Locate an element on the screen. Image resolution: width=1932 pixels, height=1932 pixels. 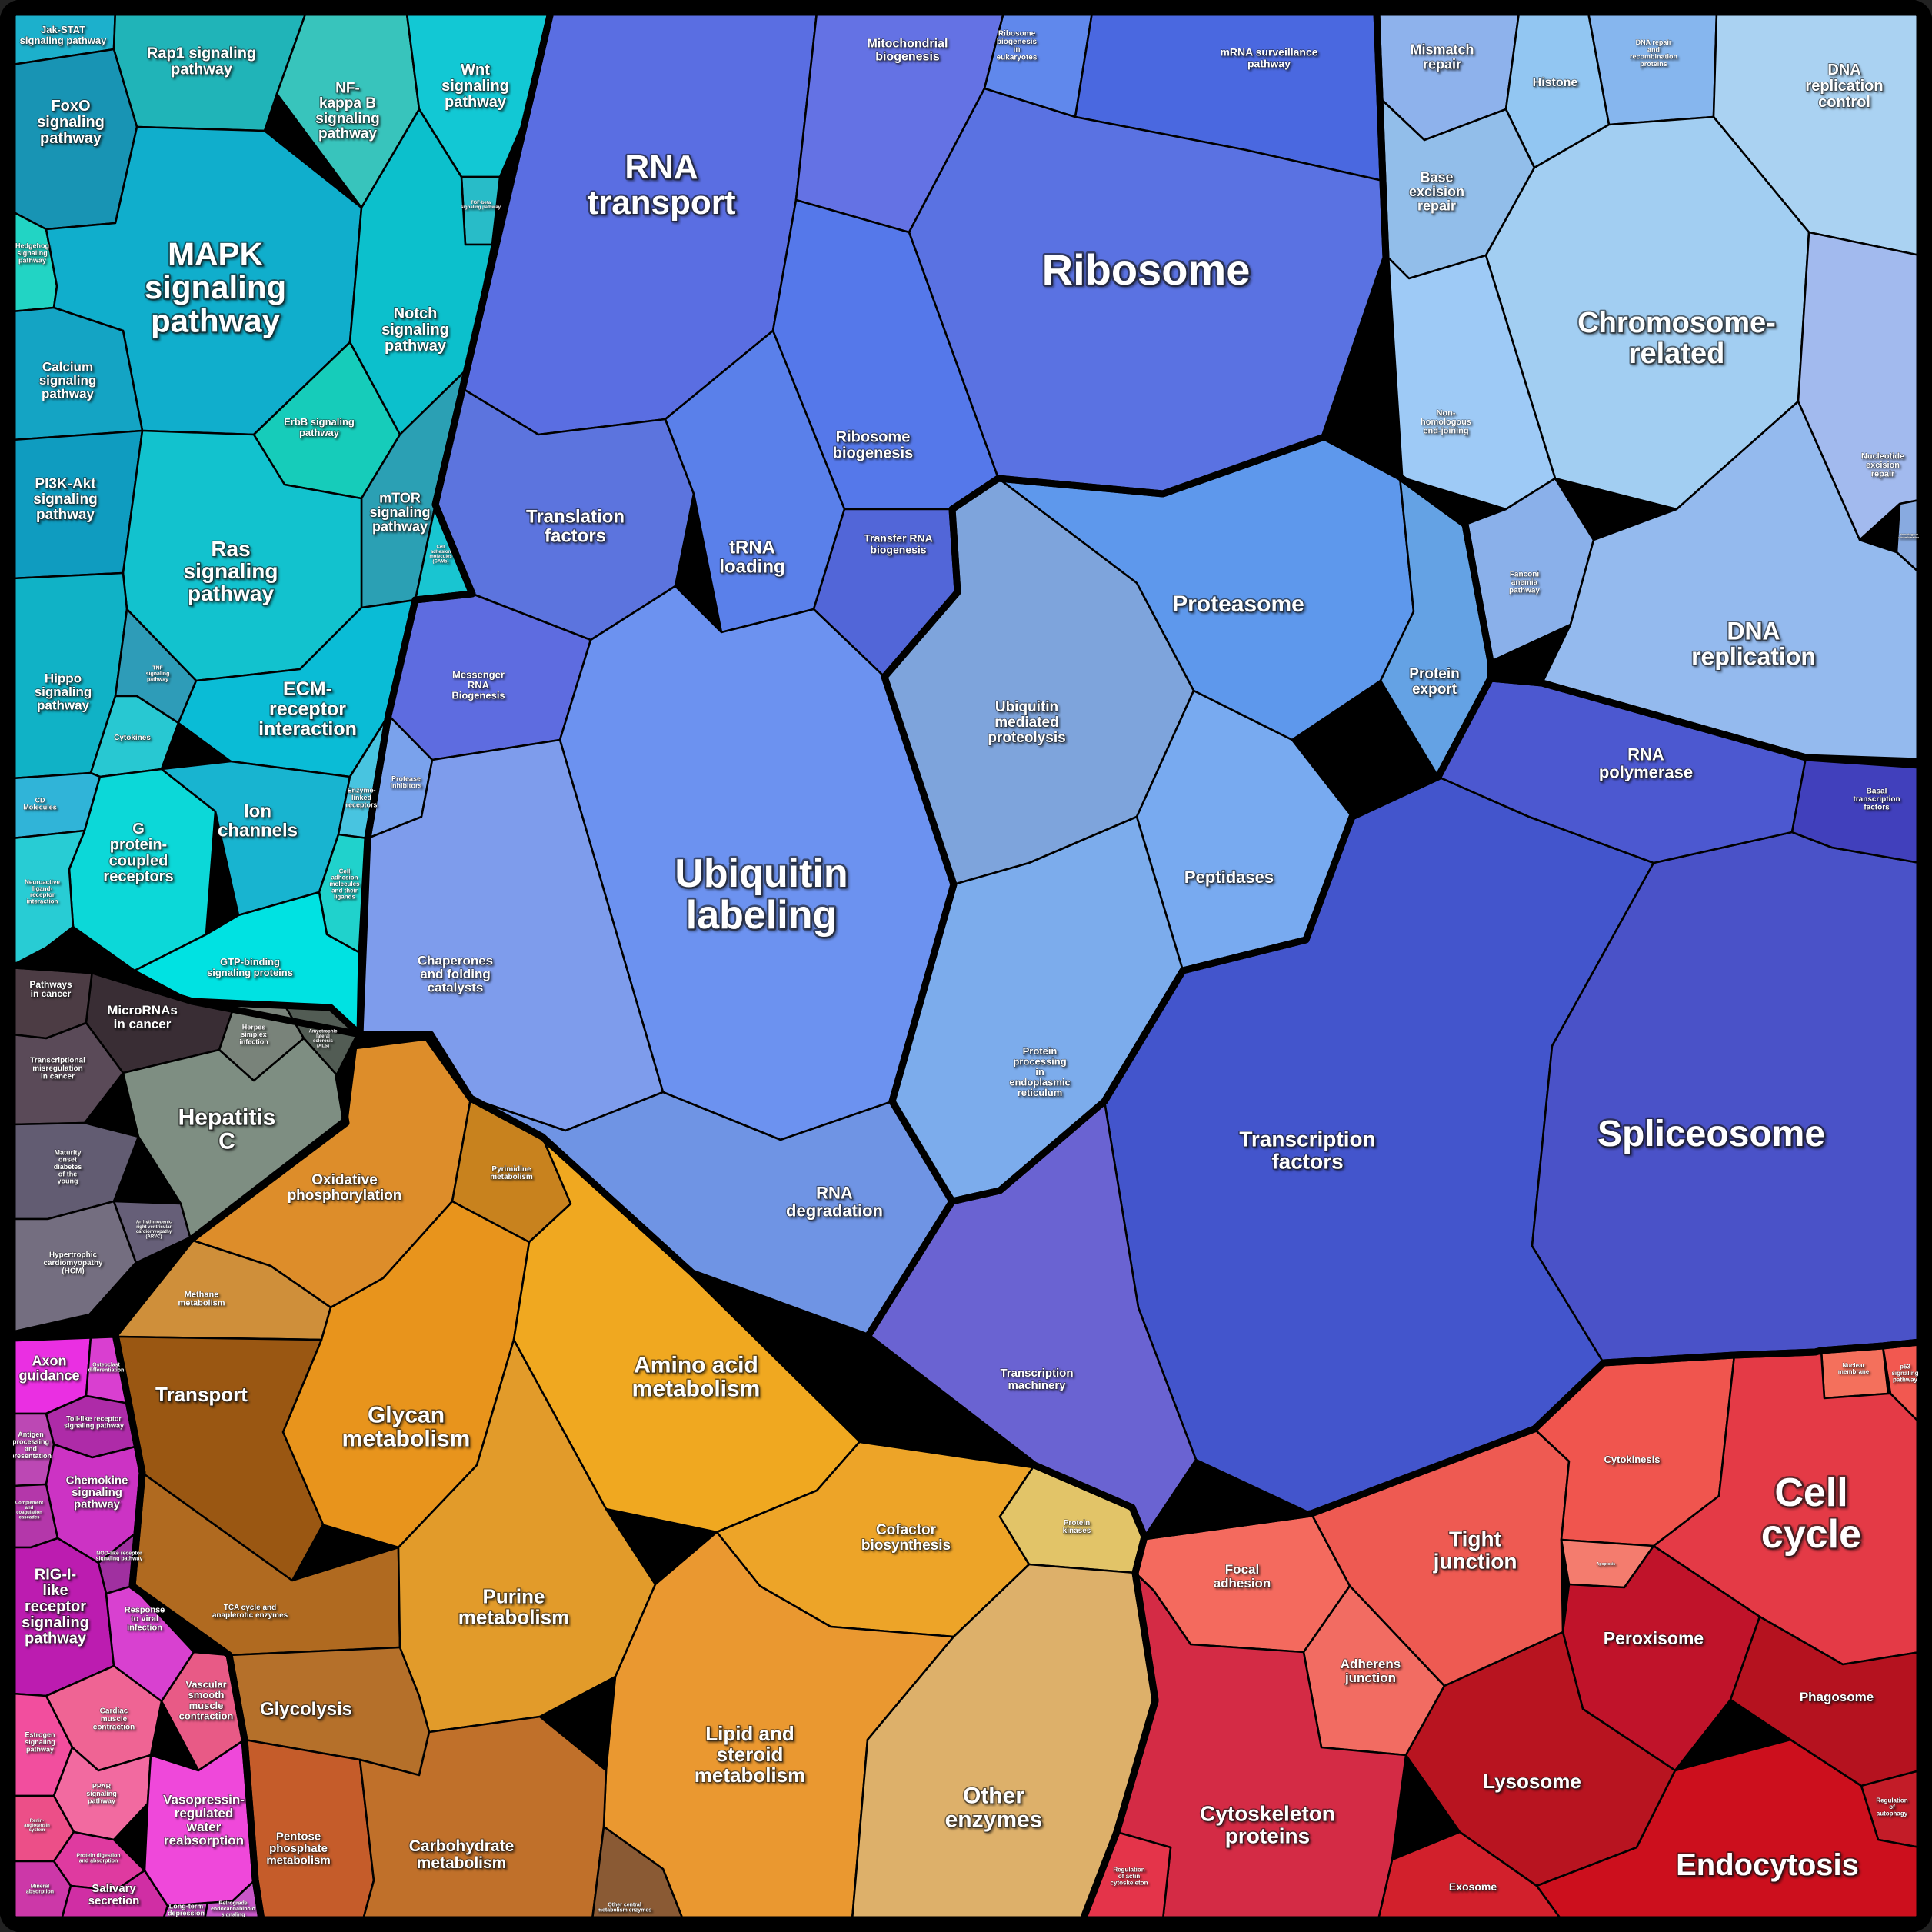
cell-foxo-signaling-pathway is located at coordinates (74, 139).